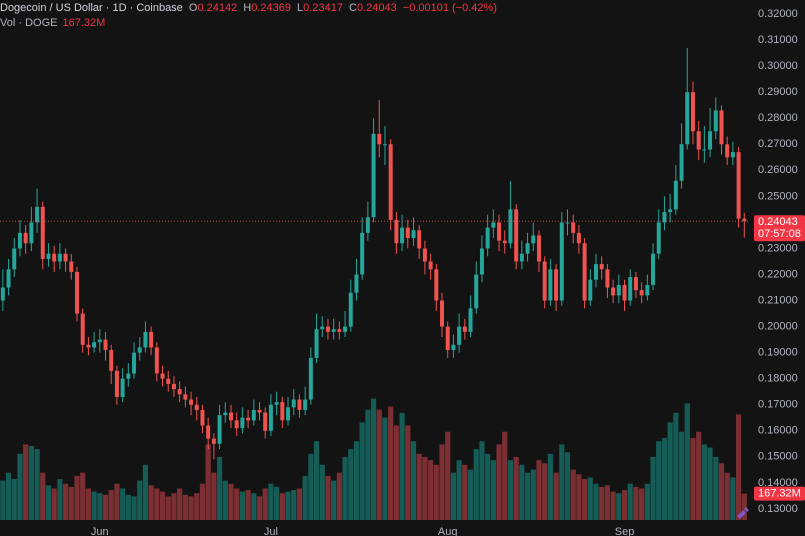 The height and width of the screenshot is (536, 805). What do you see at coordinates (29, 23) in the screenshot?
I see `volume-label: Vol · DOGE` at bounding box center [29, 23].